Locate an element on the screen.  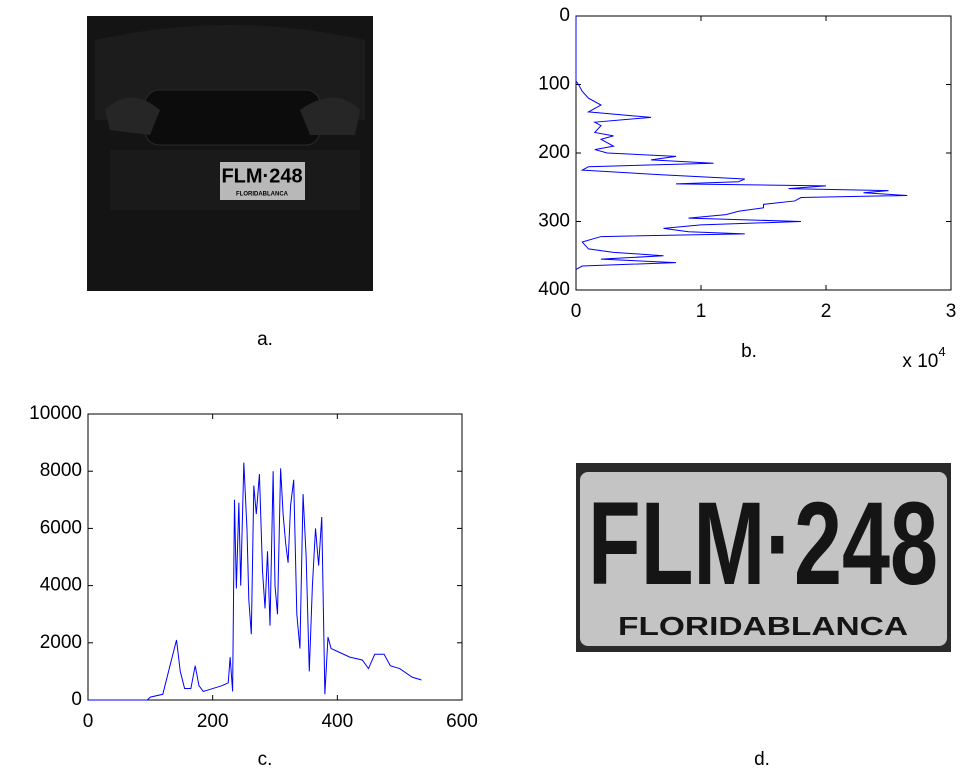
plate-photo: FLM·248 FLORIDABLANCA is located at coordinates (763, 557).